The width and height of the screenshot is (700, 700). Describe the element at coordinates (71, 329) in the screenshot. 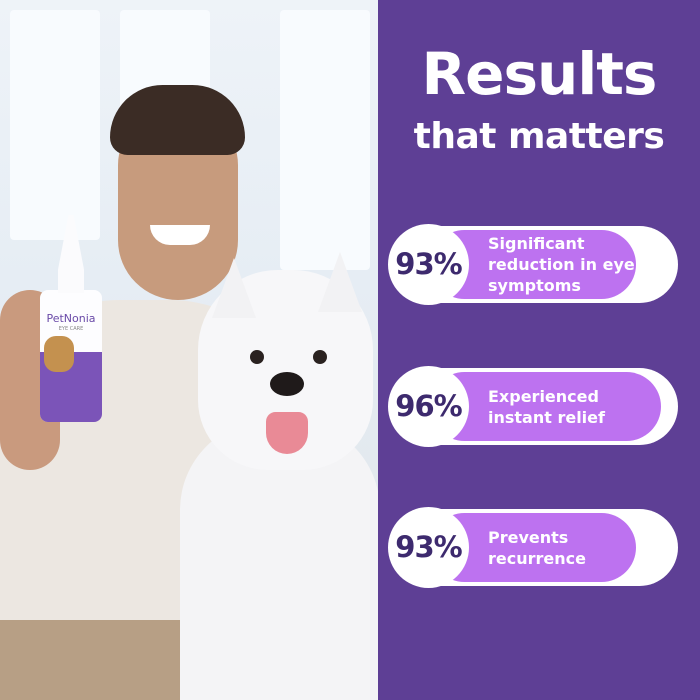

I see `product-subtitle: EYE CARE` at that location.